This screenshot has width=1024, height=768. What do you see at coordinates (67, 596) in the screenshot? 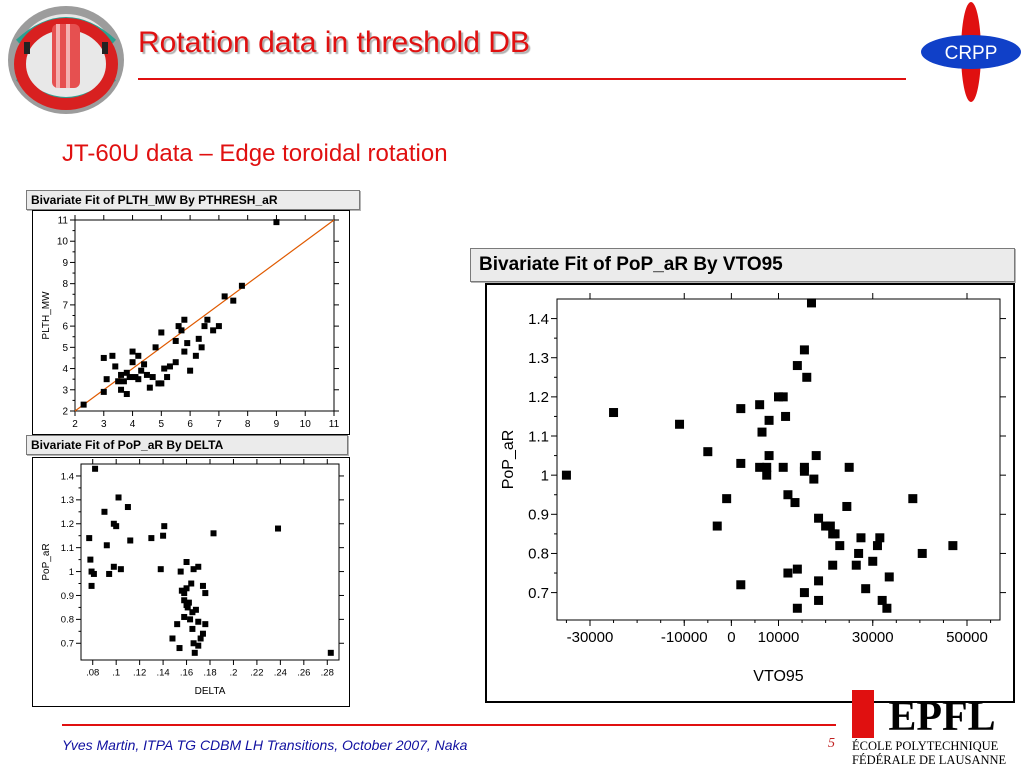
I see `chart2-ytick-label: 0.9` at bounding box center [67, 596].